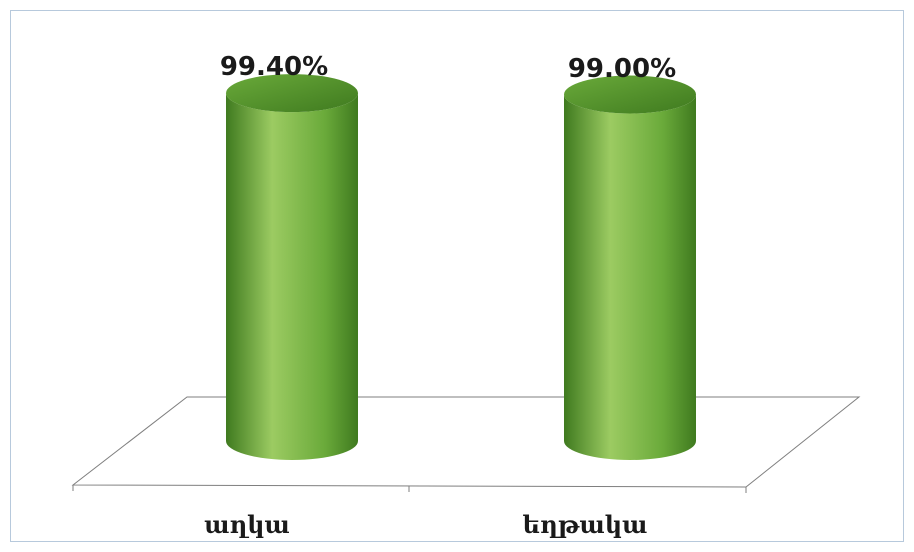  Describe the element at coordinates (292, 93) in the screenshot. I see `bar-0-top` at that location.